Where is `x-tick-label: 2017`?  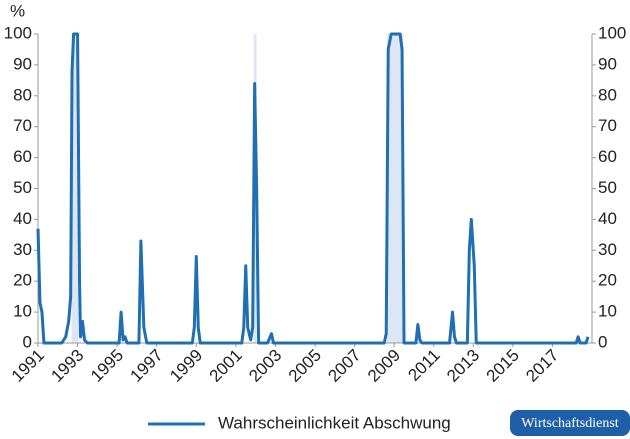
x-tick-label: 2017 is located at coordinates (542, 366).